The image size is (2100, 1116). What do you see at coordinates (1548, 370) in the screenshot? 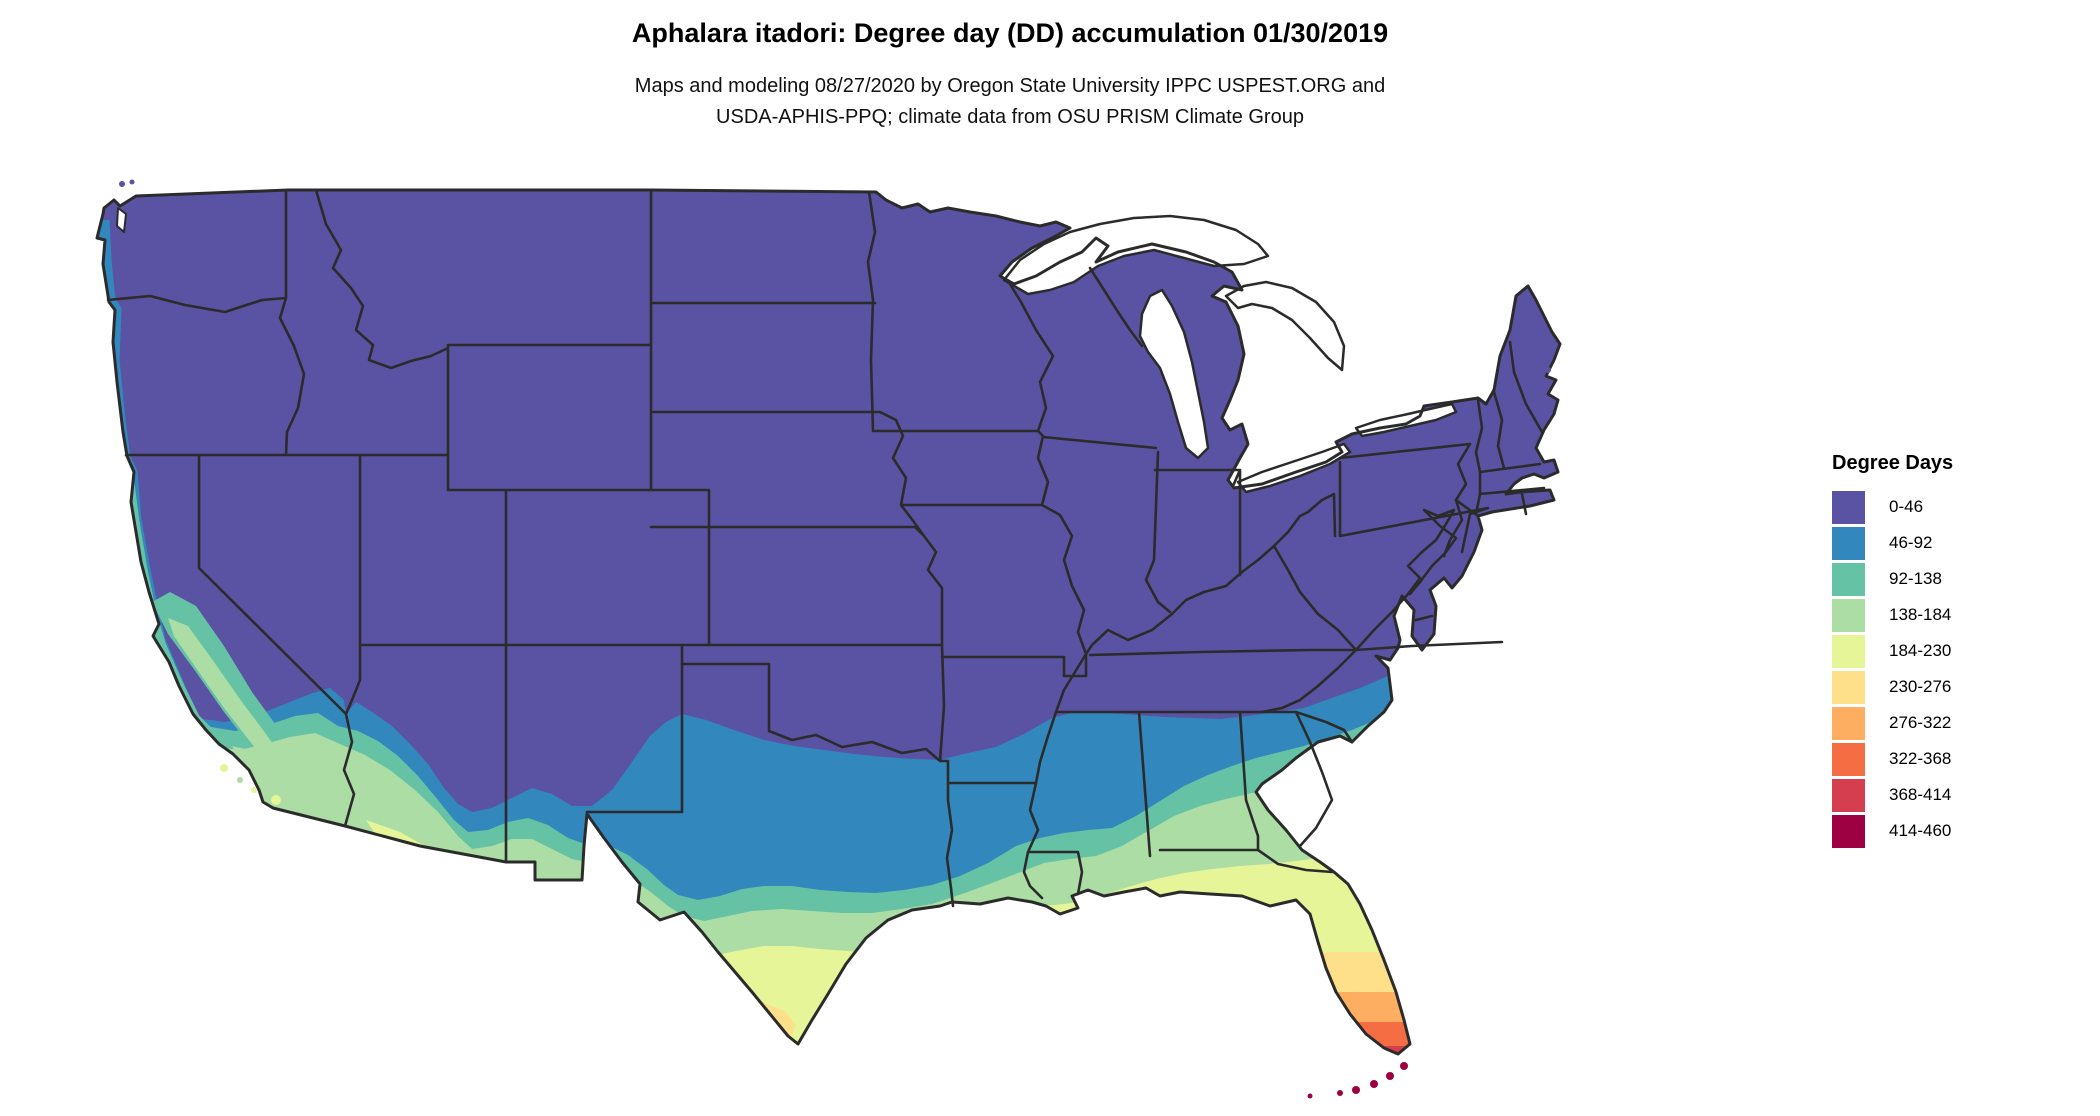
I see `maine-coast-speck` at bounding box center [1548, 370].